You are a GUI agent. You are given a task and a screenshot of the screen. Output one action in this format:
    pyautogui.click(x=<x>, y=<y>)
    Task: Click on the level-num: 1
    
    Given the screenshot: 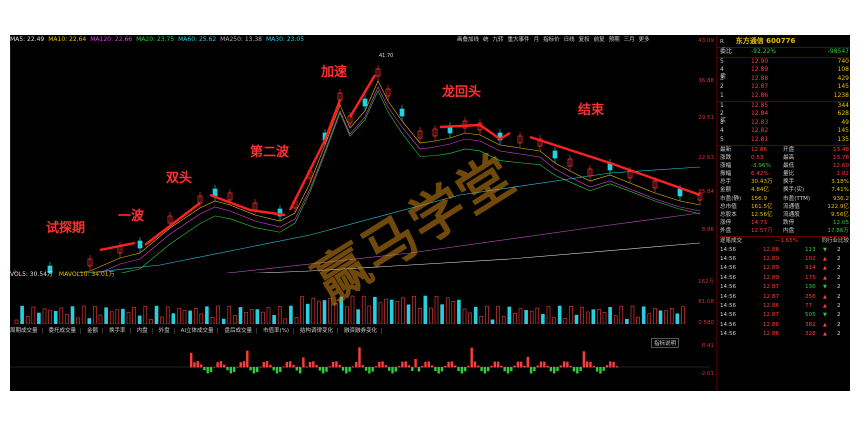 What is the action you would take?
    pyautogui.click(x=722, y=105)
    